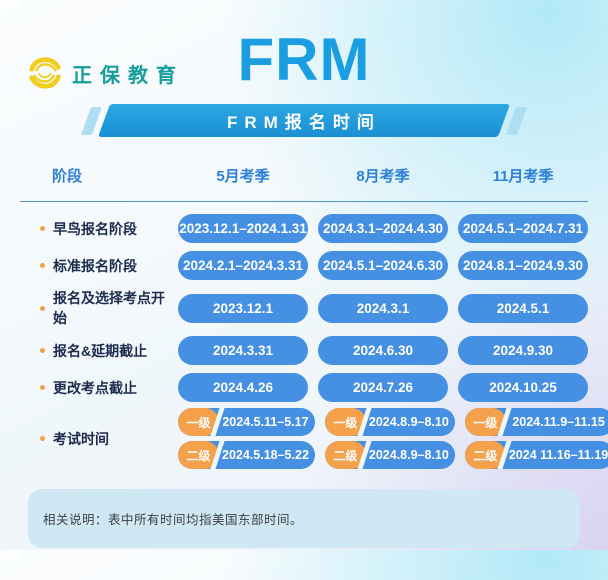 The image size is (608, 580). I want to click on brand-logo: 正保教育, so click(105, 73).